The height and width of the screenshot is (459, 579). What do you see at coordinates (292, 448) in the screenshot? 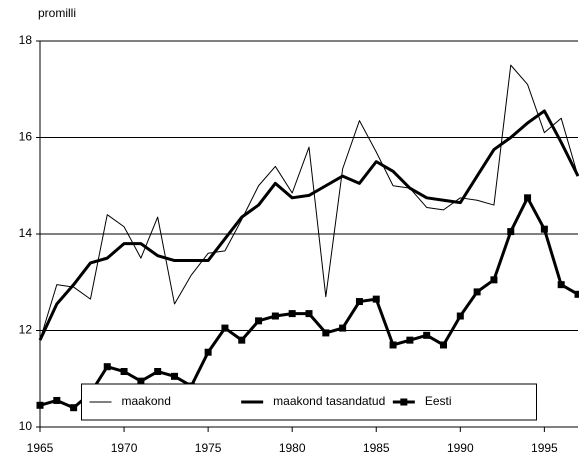
I see `x-tick-label: 1980` at bounding box center [292, 448].